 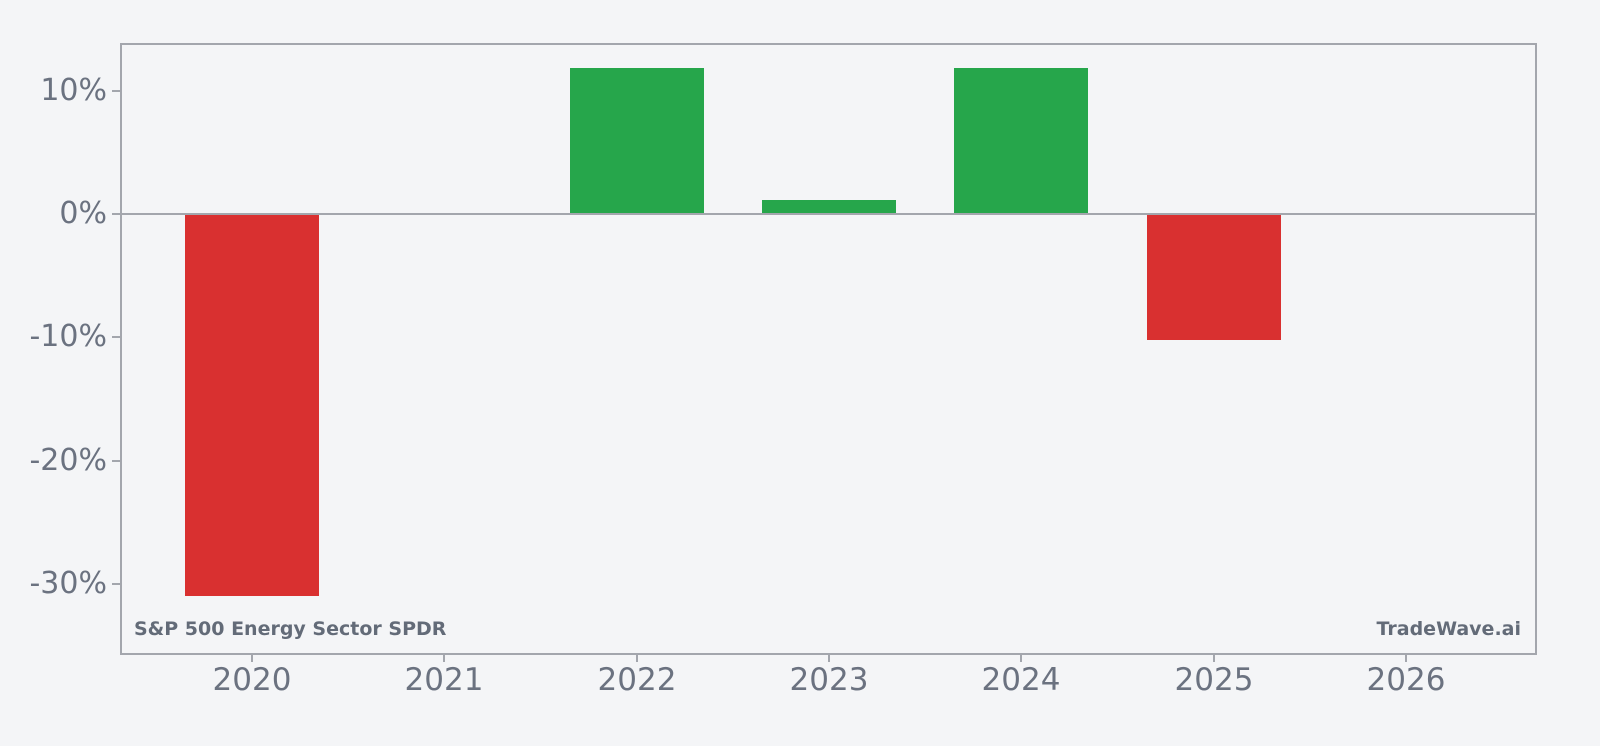 What do you see at coordinates (1021, 141) in the screenshot?
I see `bar-2024` at bounding box center [1021, 141].